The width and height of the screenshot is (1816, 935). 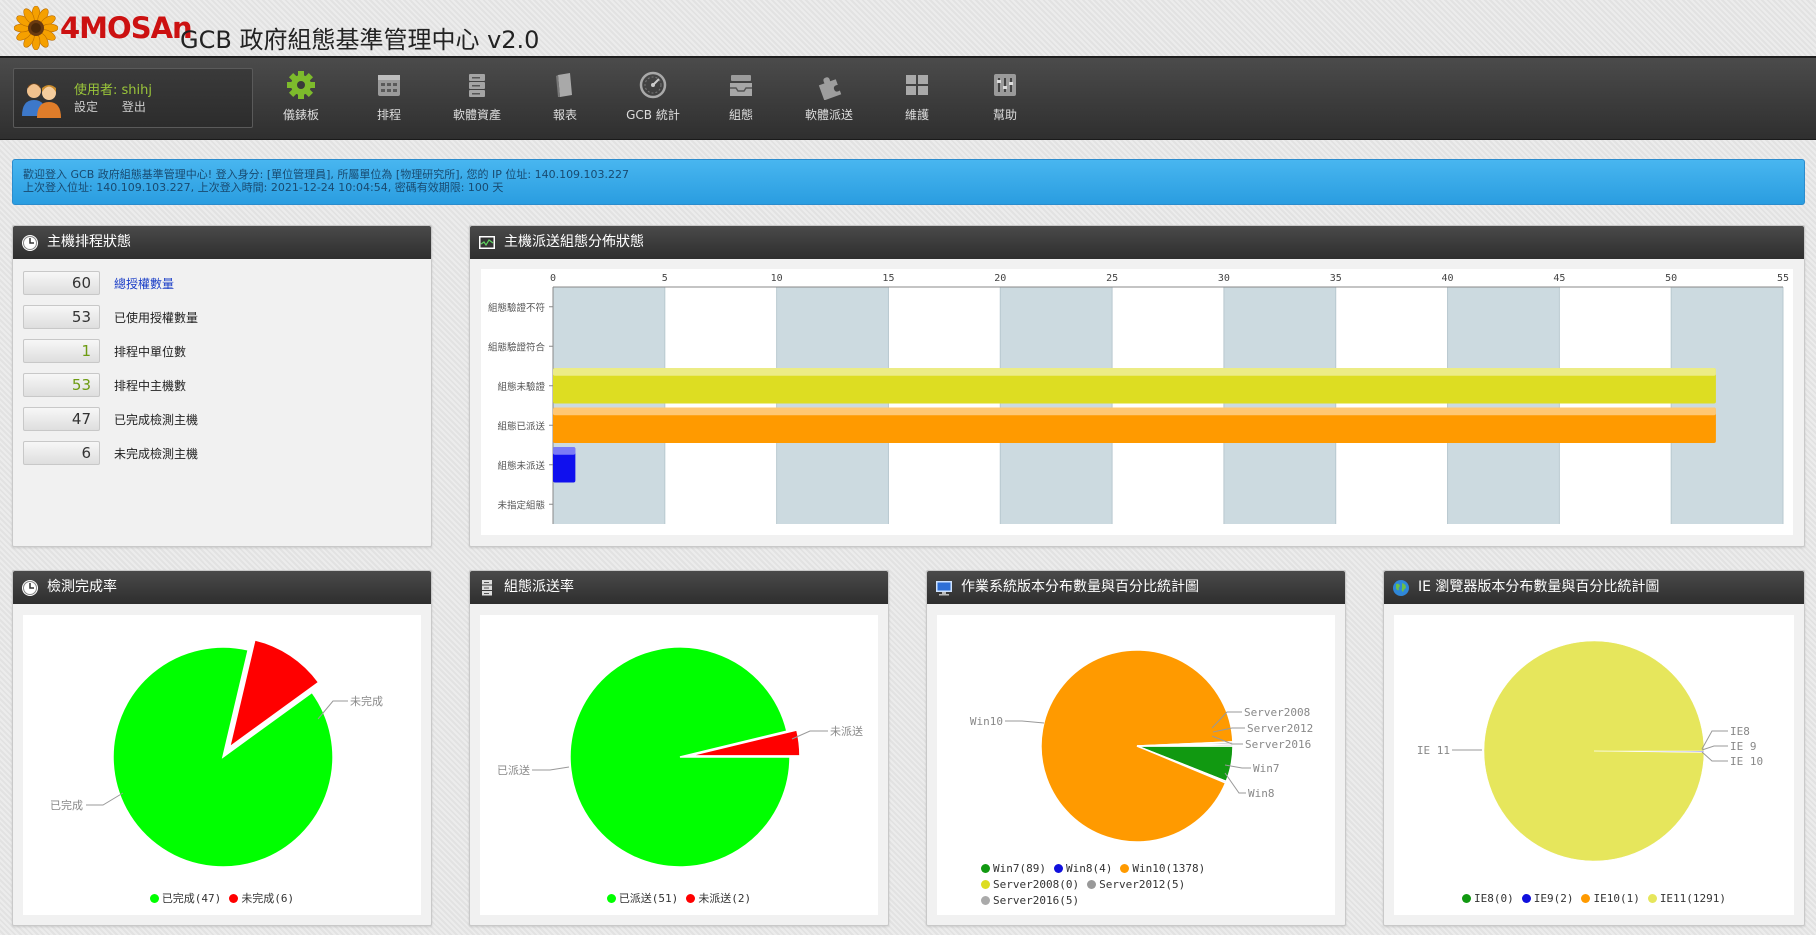 I want to click on legend-item: Server2016(5), so click(x=1030, y=901).